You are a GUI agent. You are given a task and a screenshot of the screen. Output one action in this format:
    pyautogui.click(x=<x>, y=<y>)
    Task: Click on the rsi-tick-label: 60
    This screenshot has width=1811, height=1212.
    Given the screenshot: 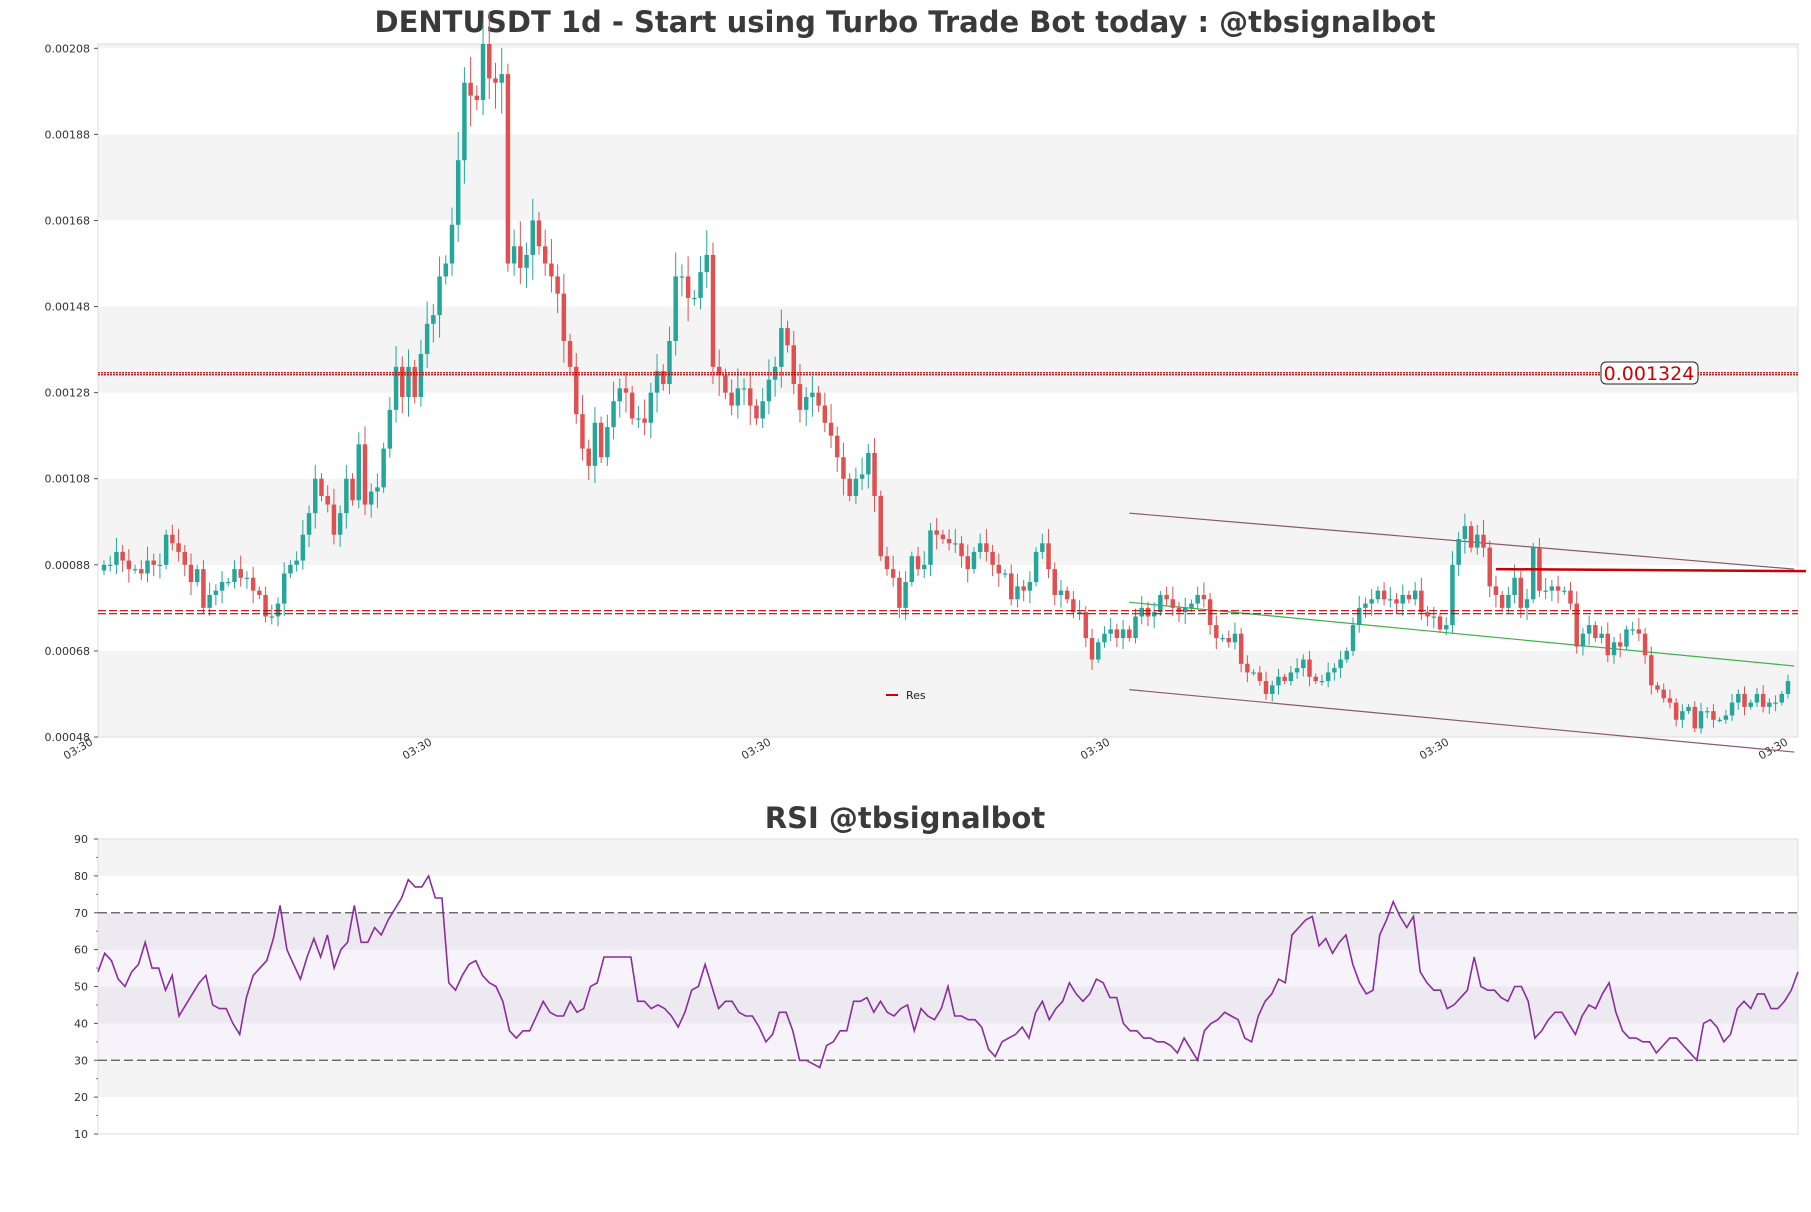 What is the action you would take?
    pyautogui.click(x=81, y=950)
    